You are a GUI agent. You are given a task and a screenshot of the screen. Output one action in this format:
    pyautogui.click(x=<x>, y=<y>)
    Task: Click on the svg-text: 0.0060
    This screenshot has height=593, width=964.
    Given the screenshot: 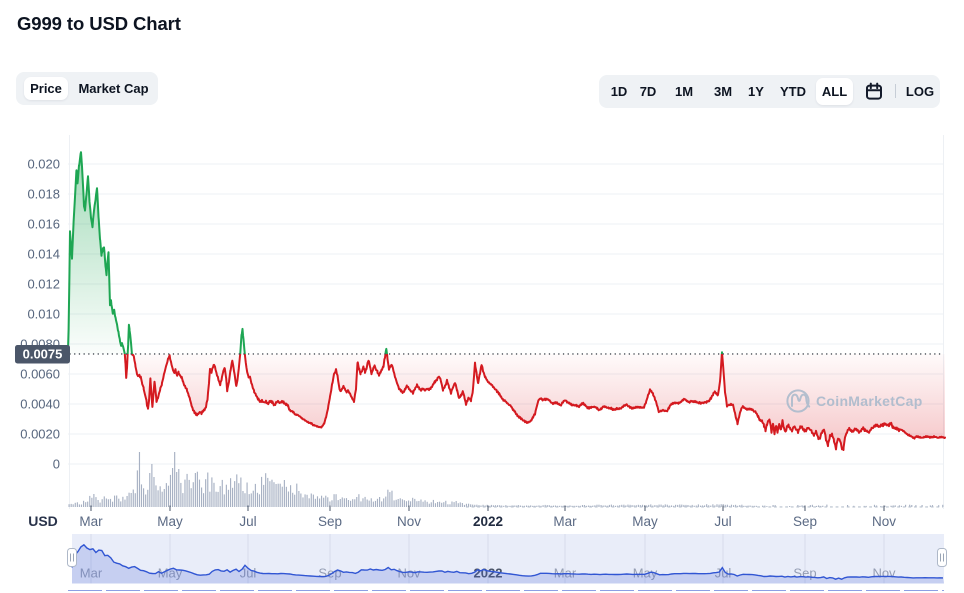 What is the action you would take?
    pyautogui.click(x=40, y=374)
    